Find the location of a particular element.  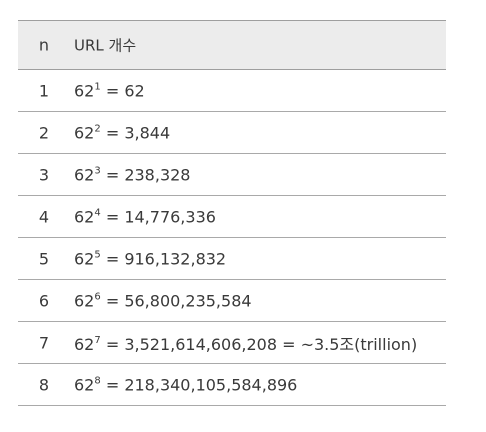

row-exponent: 6 is located at coordinates (97, 296).